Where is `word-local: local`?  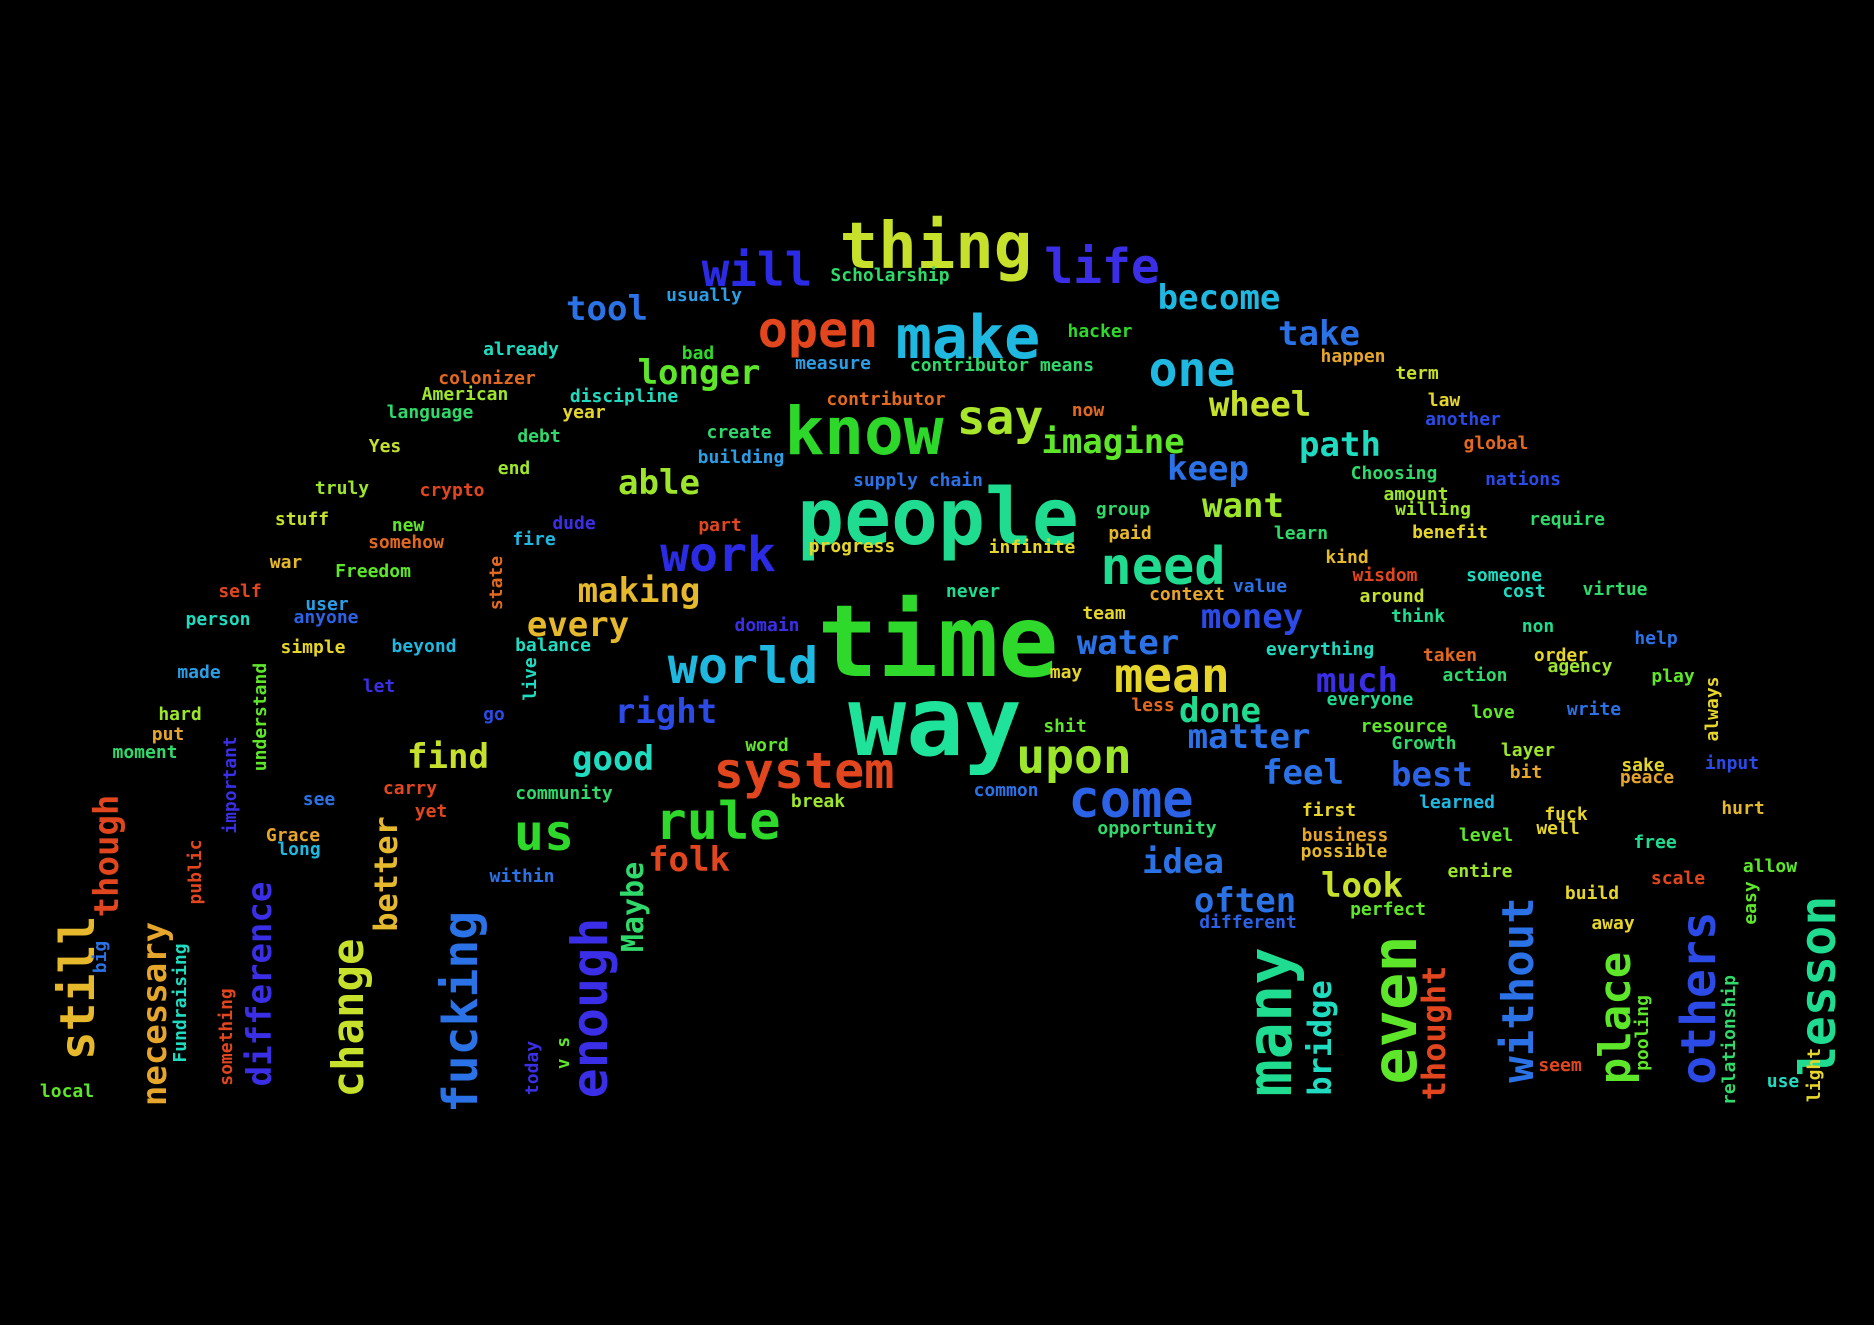 word-local: local is located at coordinates (67, 1091).